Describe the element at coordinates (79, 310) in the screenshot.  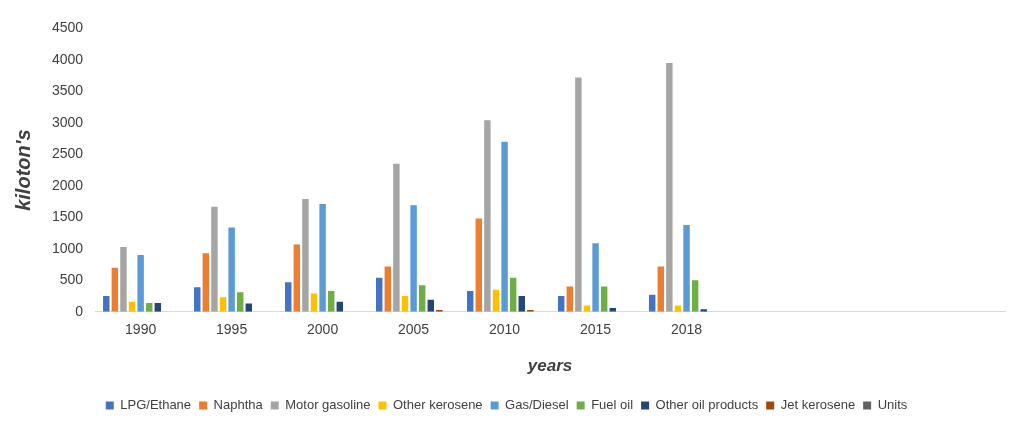
I see `y-tick-label: 0` at that location.